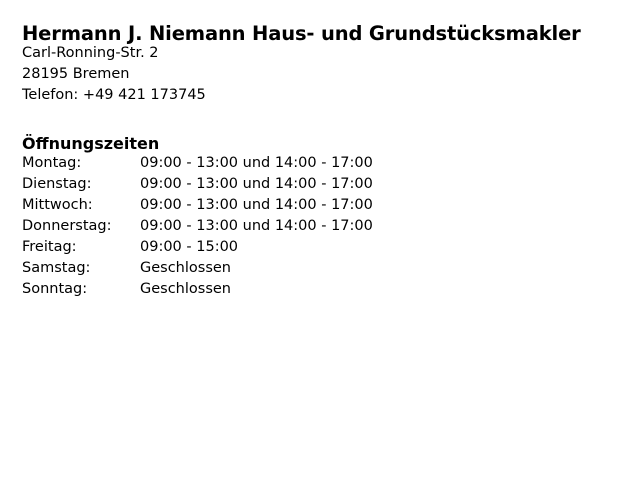  What do you see at coordinates (57, 184) in the screenshot?
I see `day-label: Dienstag:` at bounding box center [57, 184].